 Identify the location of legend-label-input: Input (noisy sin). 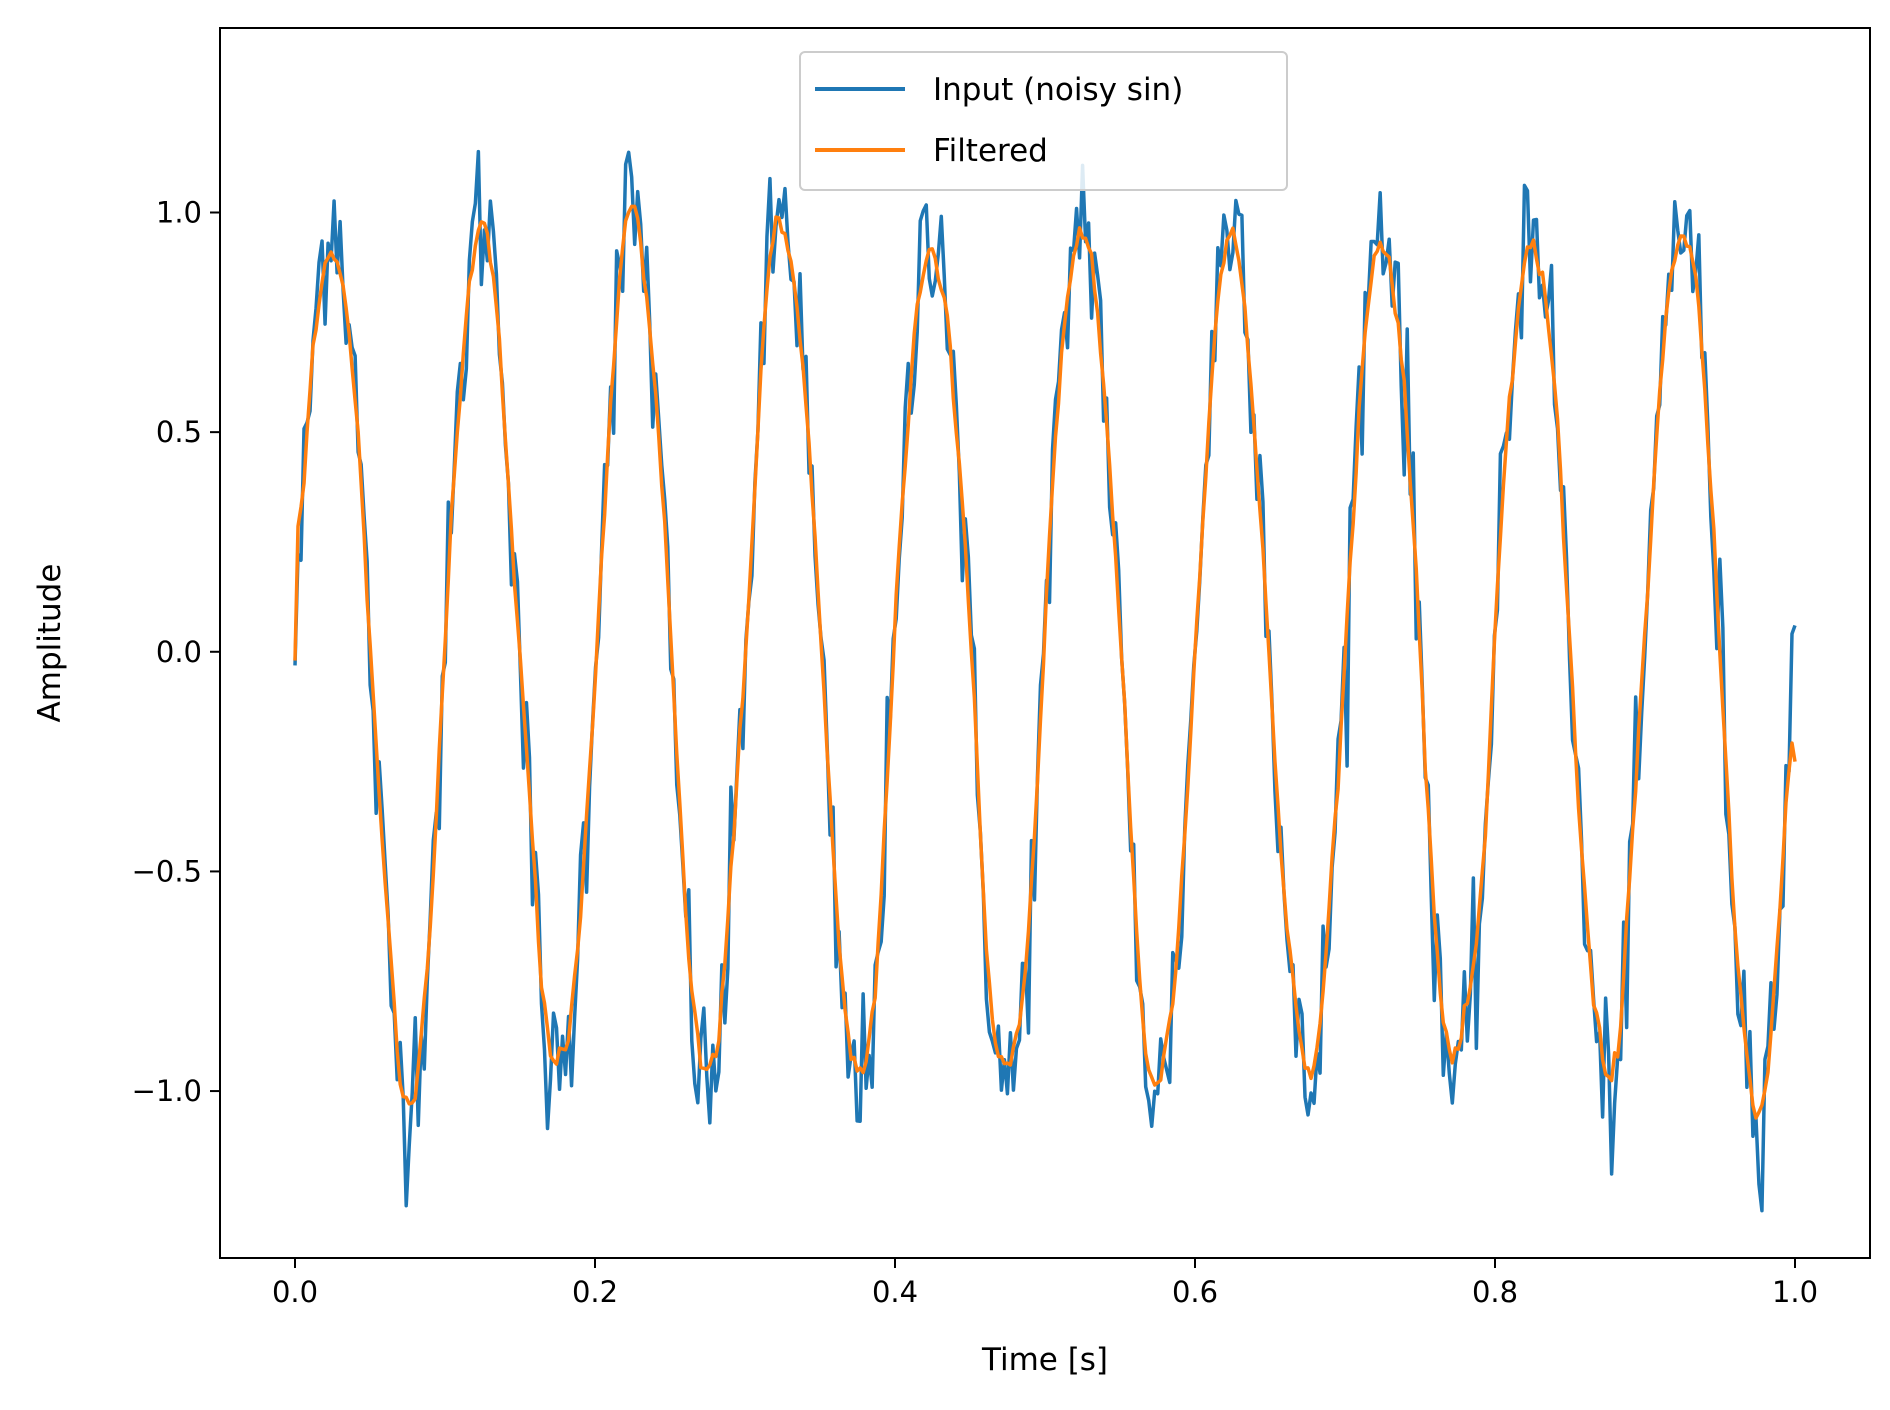
(1058, 90).